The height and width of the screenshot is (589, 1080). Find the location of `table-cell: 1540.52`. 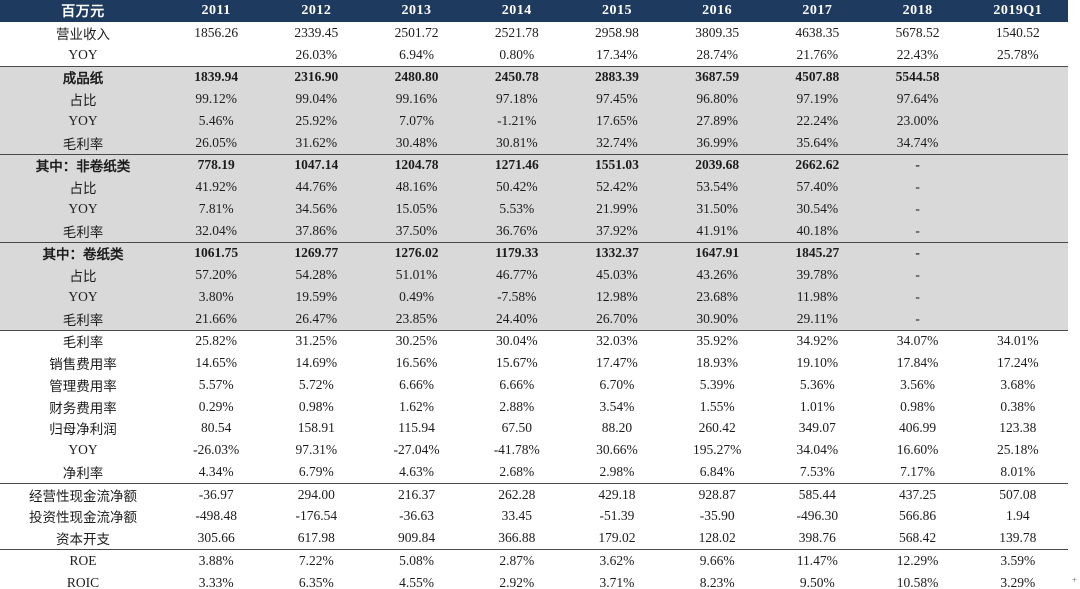

table-cell: 1540.52 is located at coordinates (1017, 32).